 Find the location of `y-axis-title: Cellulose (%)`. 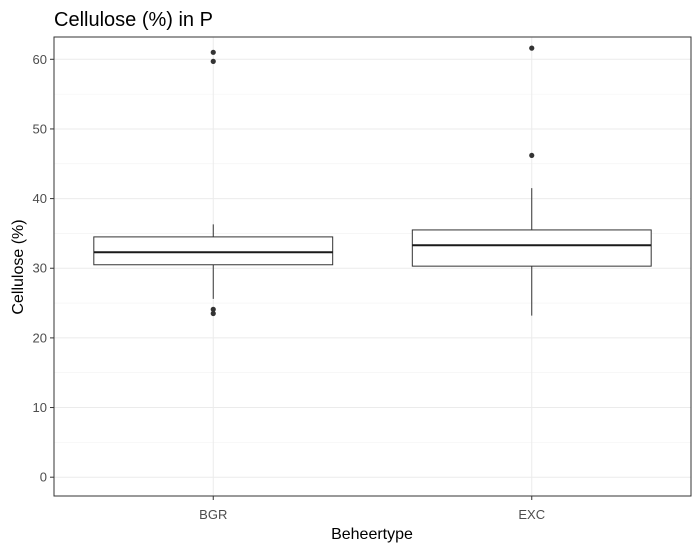

y-axis-title: Cellulose (%) is located at coordinates (18, 266).